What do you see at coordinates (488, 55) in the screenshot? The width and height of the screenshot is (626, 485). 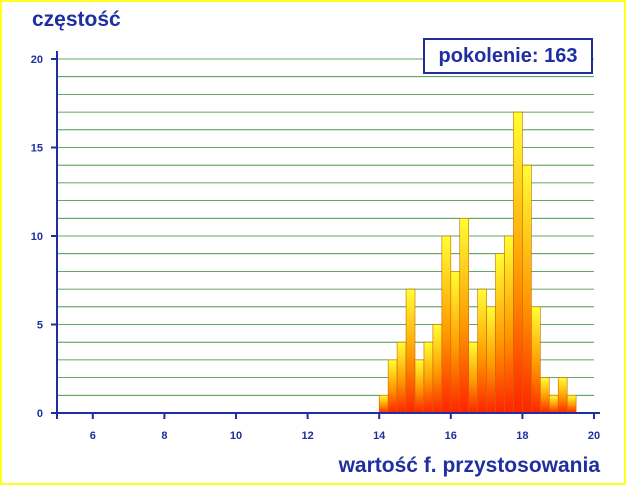 I see `generation-label: pokolenie:` at bounding box center [488, 55].